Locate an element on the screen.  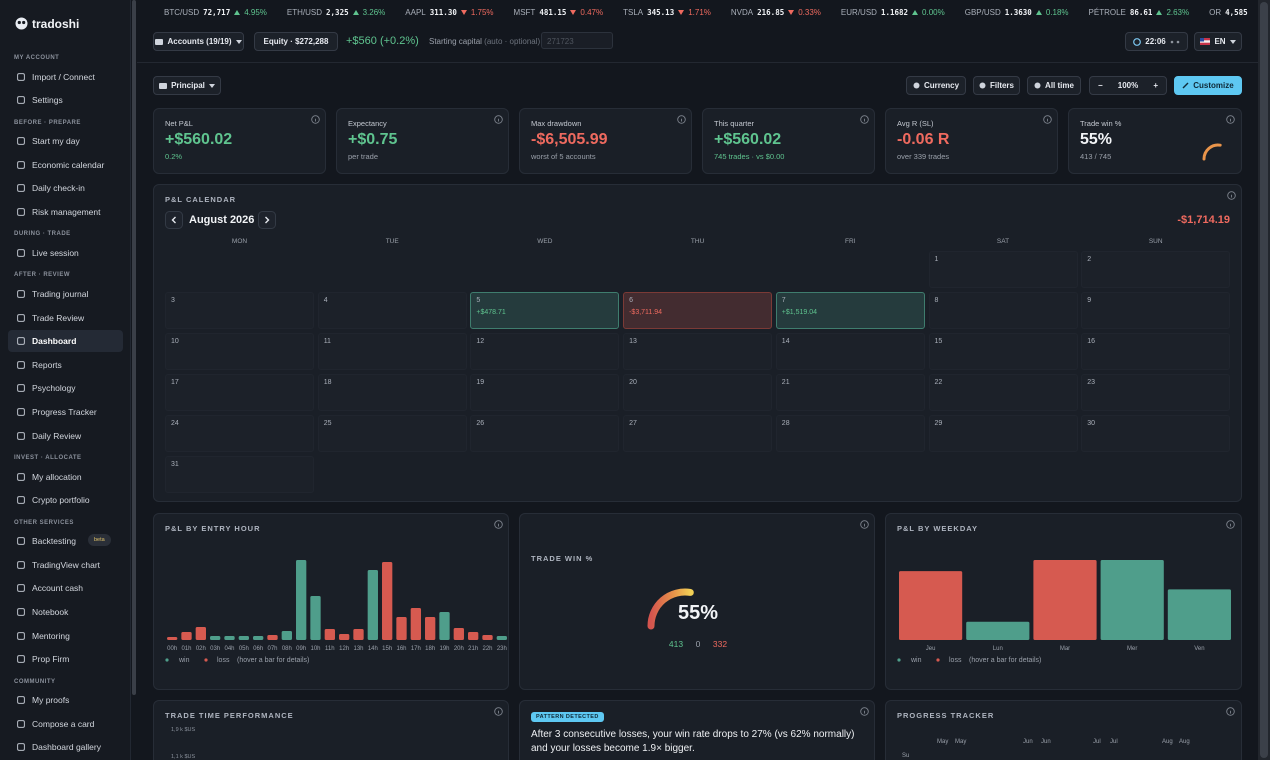
nav-heading: DURING · TRADE is located at coordinates (42, 234).